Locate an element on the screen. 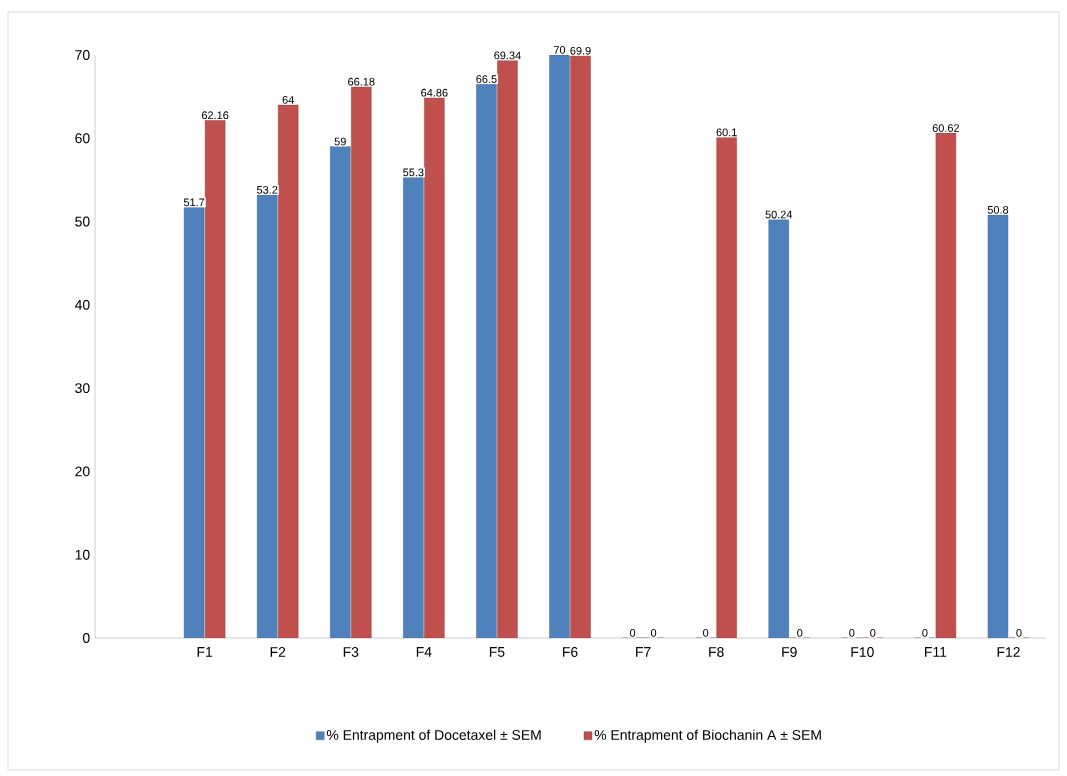  x-tick-label: F6 is located at coordinates (570, 652).